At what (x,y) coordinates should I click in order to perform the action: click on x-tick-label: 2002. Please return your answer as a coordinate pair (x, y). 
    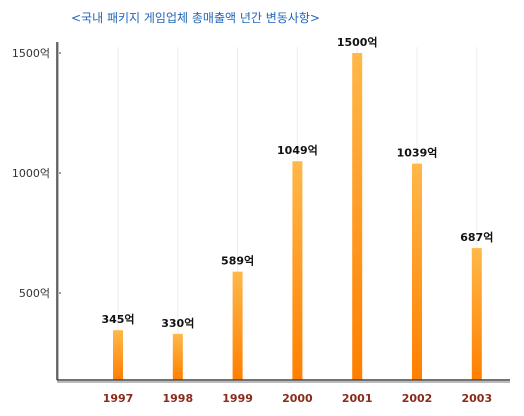
    Looking at the image, I should click on (417, 398).